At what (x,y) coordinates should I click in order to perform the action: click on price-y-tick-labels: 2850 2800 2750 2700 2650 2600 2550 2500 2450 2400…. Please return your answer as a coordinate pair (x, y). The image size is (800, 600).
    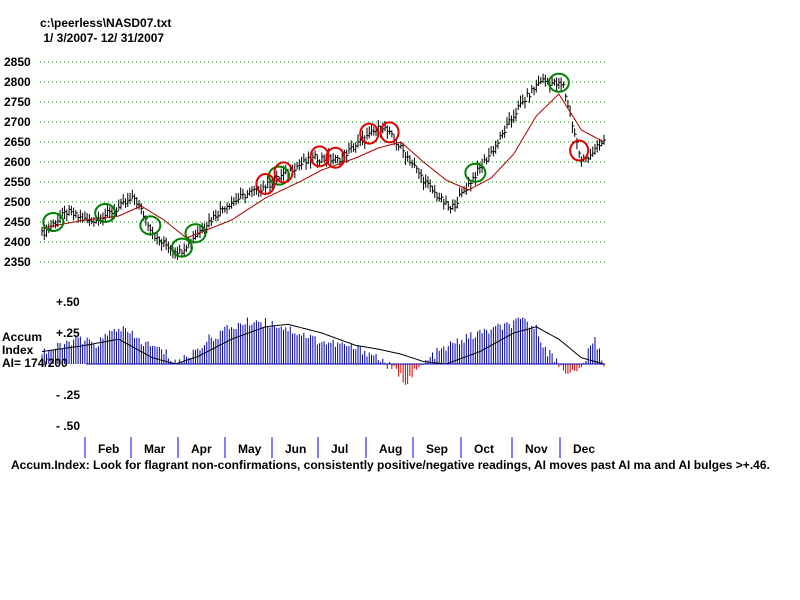
    Looking at the image, I should click on (17, 162).